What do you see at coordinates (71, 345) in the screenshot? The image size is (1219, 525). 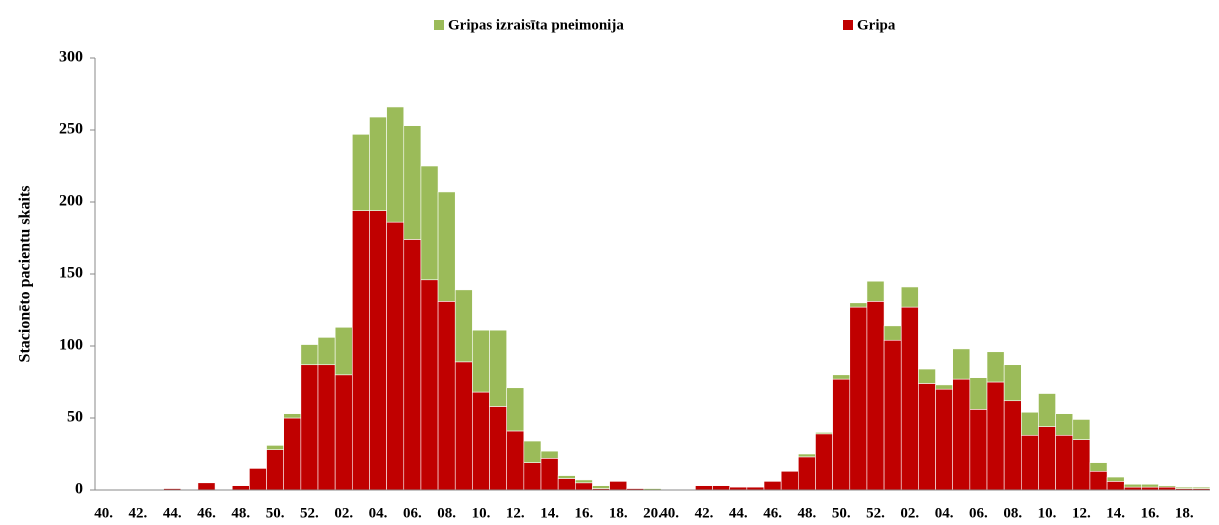 I see `y-tick-label: 100` at bounding box center [71, 345].